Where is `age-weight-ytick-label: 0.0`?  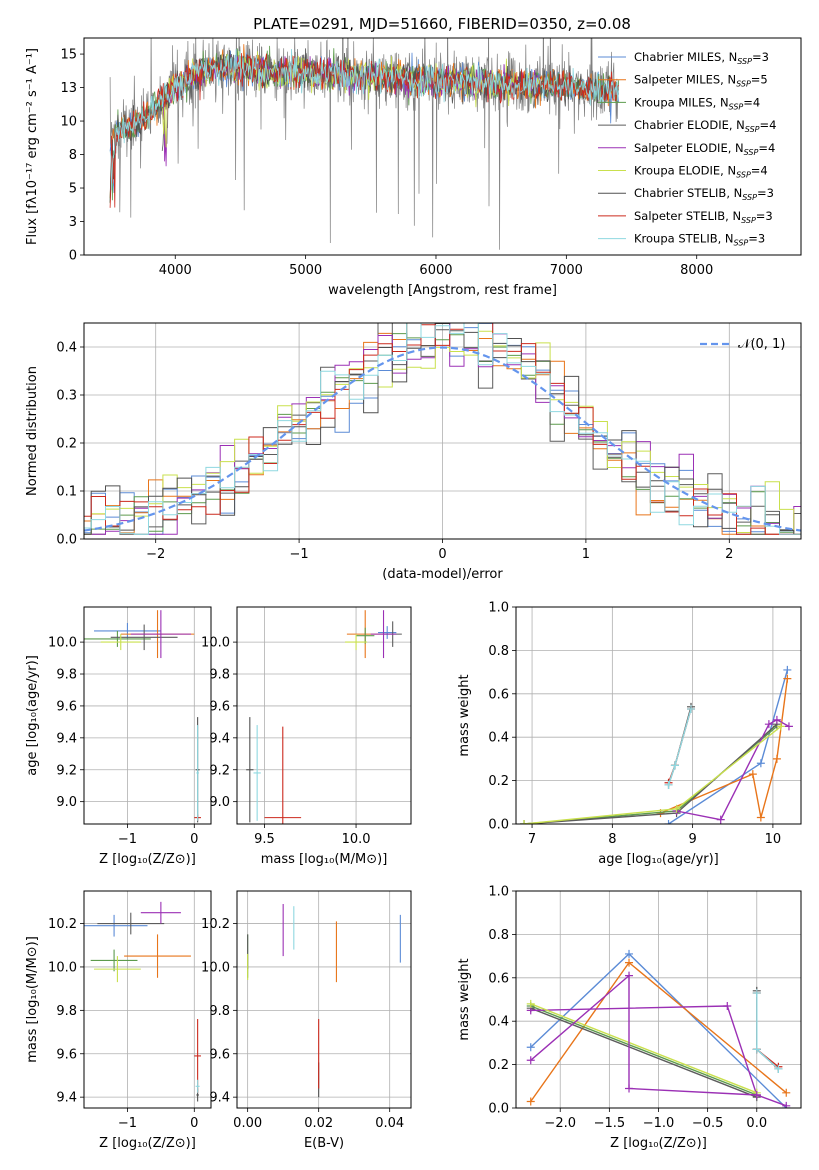
age-weight-ytick-label: 0.0 is located at coordinates (498, 825).